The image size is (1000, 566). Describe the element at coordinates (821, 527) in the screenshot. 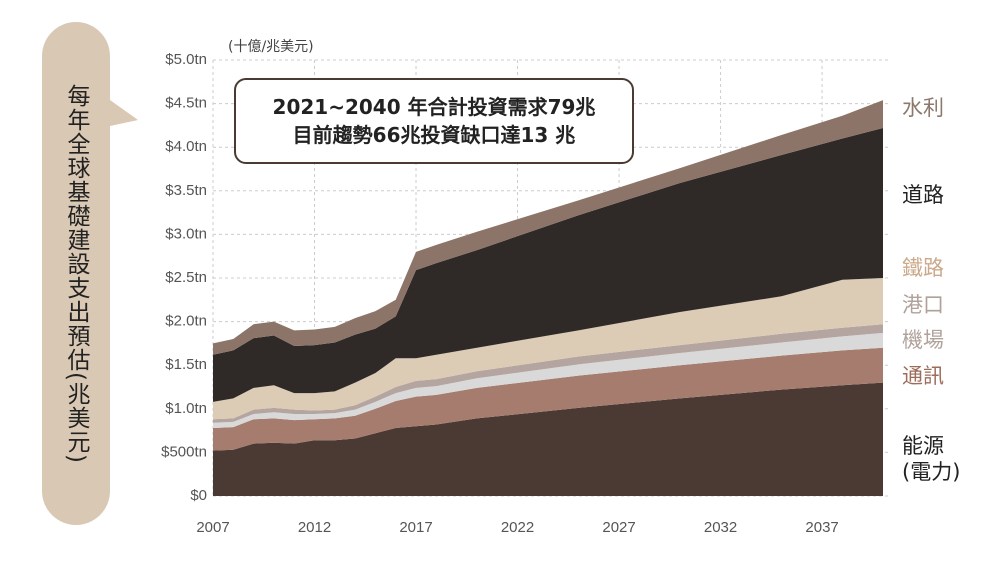

I see `x-tick-label: 2037` at that location.